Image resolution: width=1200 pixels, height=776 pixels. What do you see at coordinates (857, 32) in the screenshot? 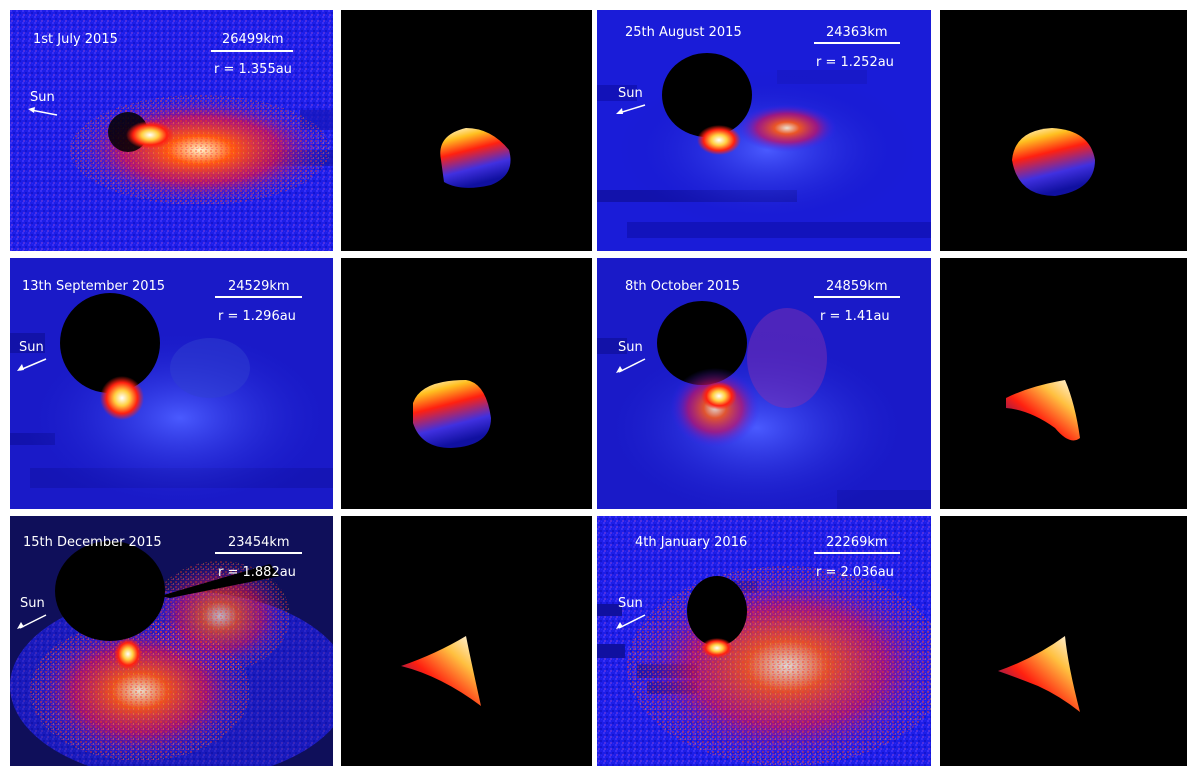
I see `scale-label: 24363km` at bounding box center [857, 32].